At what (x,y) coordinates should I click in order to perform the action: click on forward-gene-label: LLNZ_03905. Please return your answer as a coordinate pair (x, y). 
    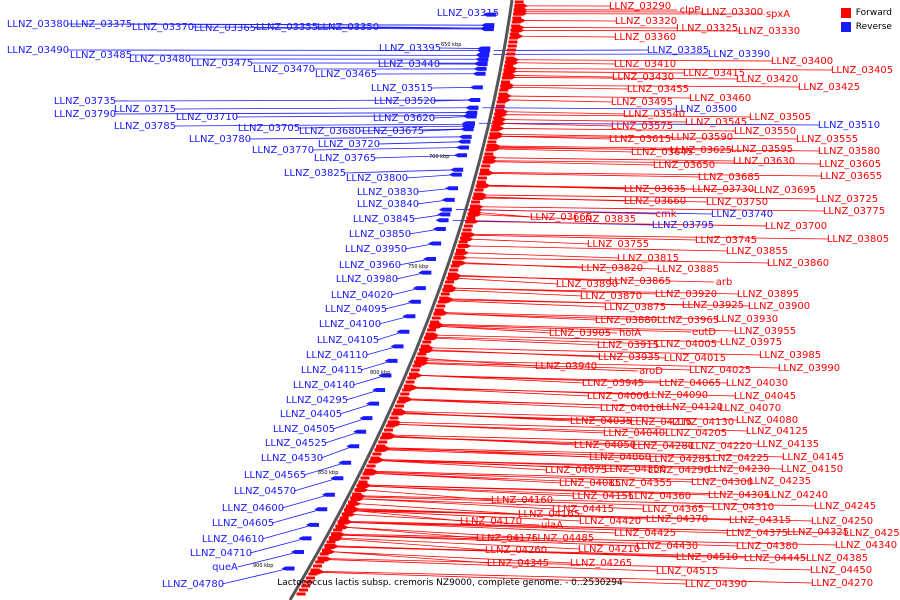
    Looking at the image, I should click on (580, 333).